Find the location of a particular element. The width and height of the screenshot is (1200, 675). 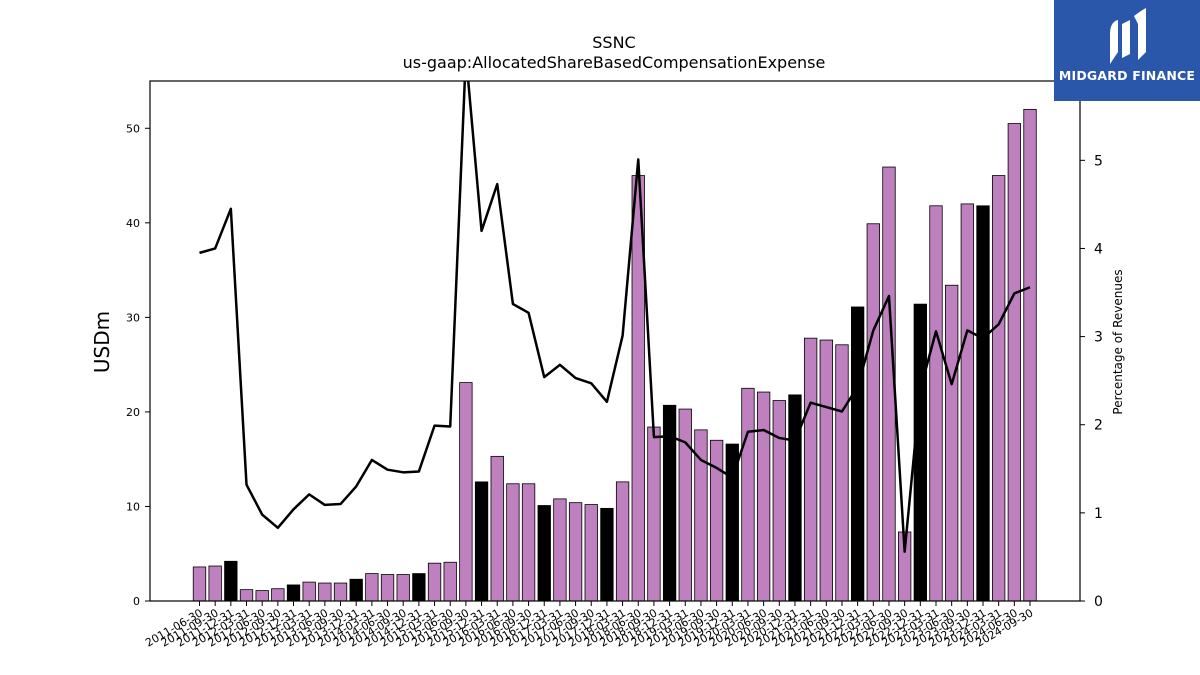

y-tick-label: 30 is located at coordinates (133, 317).